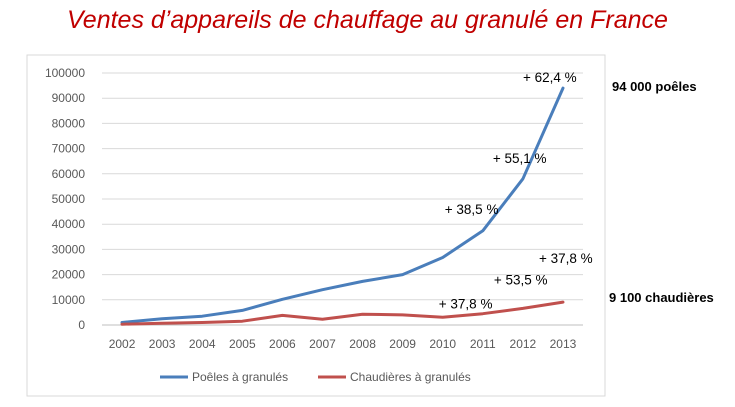  Describe the element at coordinates (81, 325) in the screenshot. I see `y-tick-label: 0` at that location.